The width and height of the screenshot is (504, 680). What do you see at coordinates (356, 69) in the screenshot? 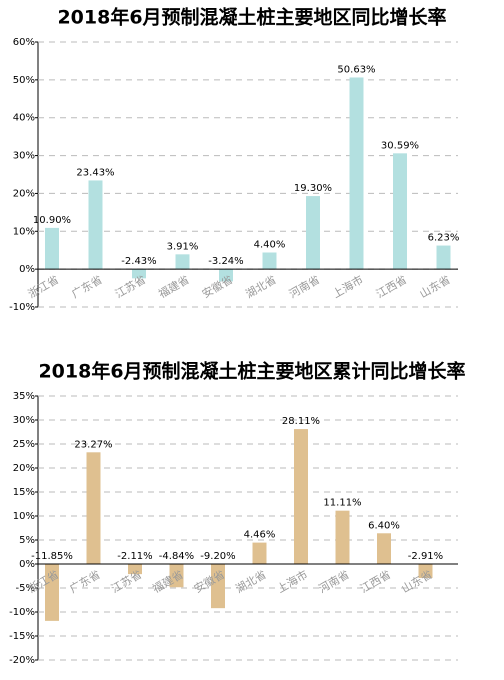
I see `value-label: 50.63%` at bounding box center [356, 69].